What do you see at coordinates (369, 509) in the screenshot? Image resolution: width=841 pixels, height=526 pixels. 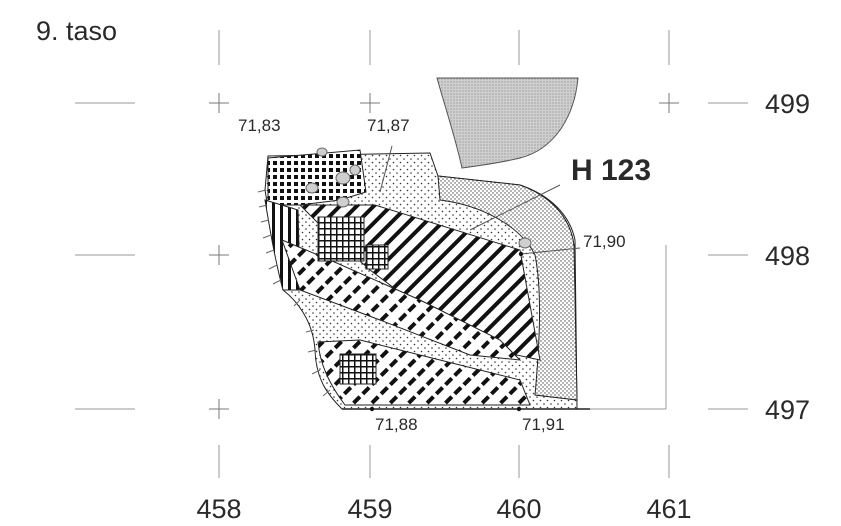 I see `x-tick-459: 459` at bounding box center [369, 509].